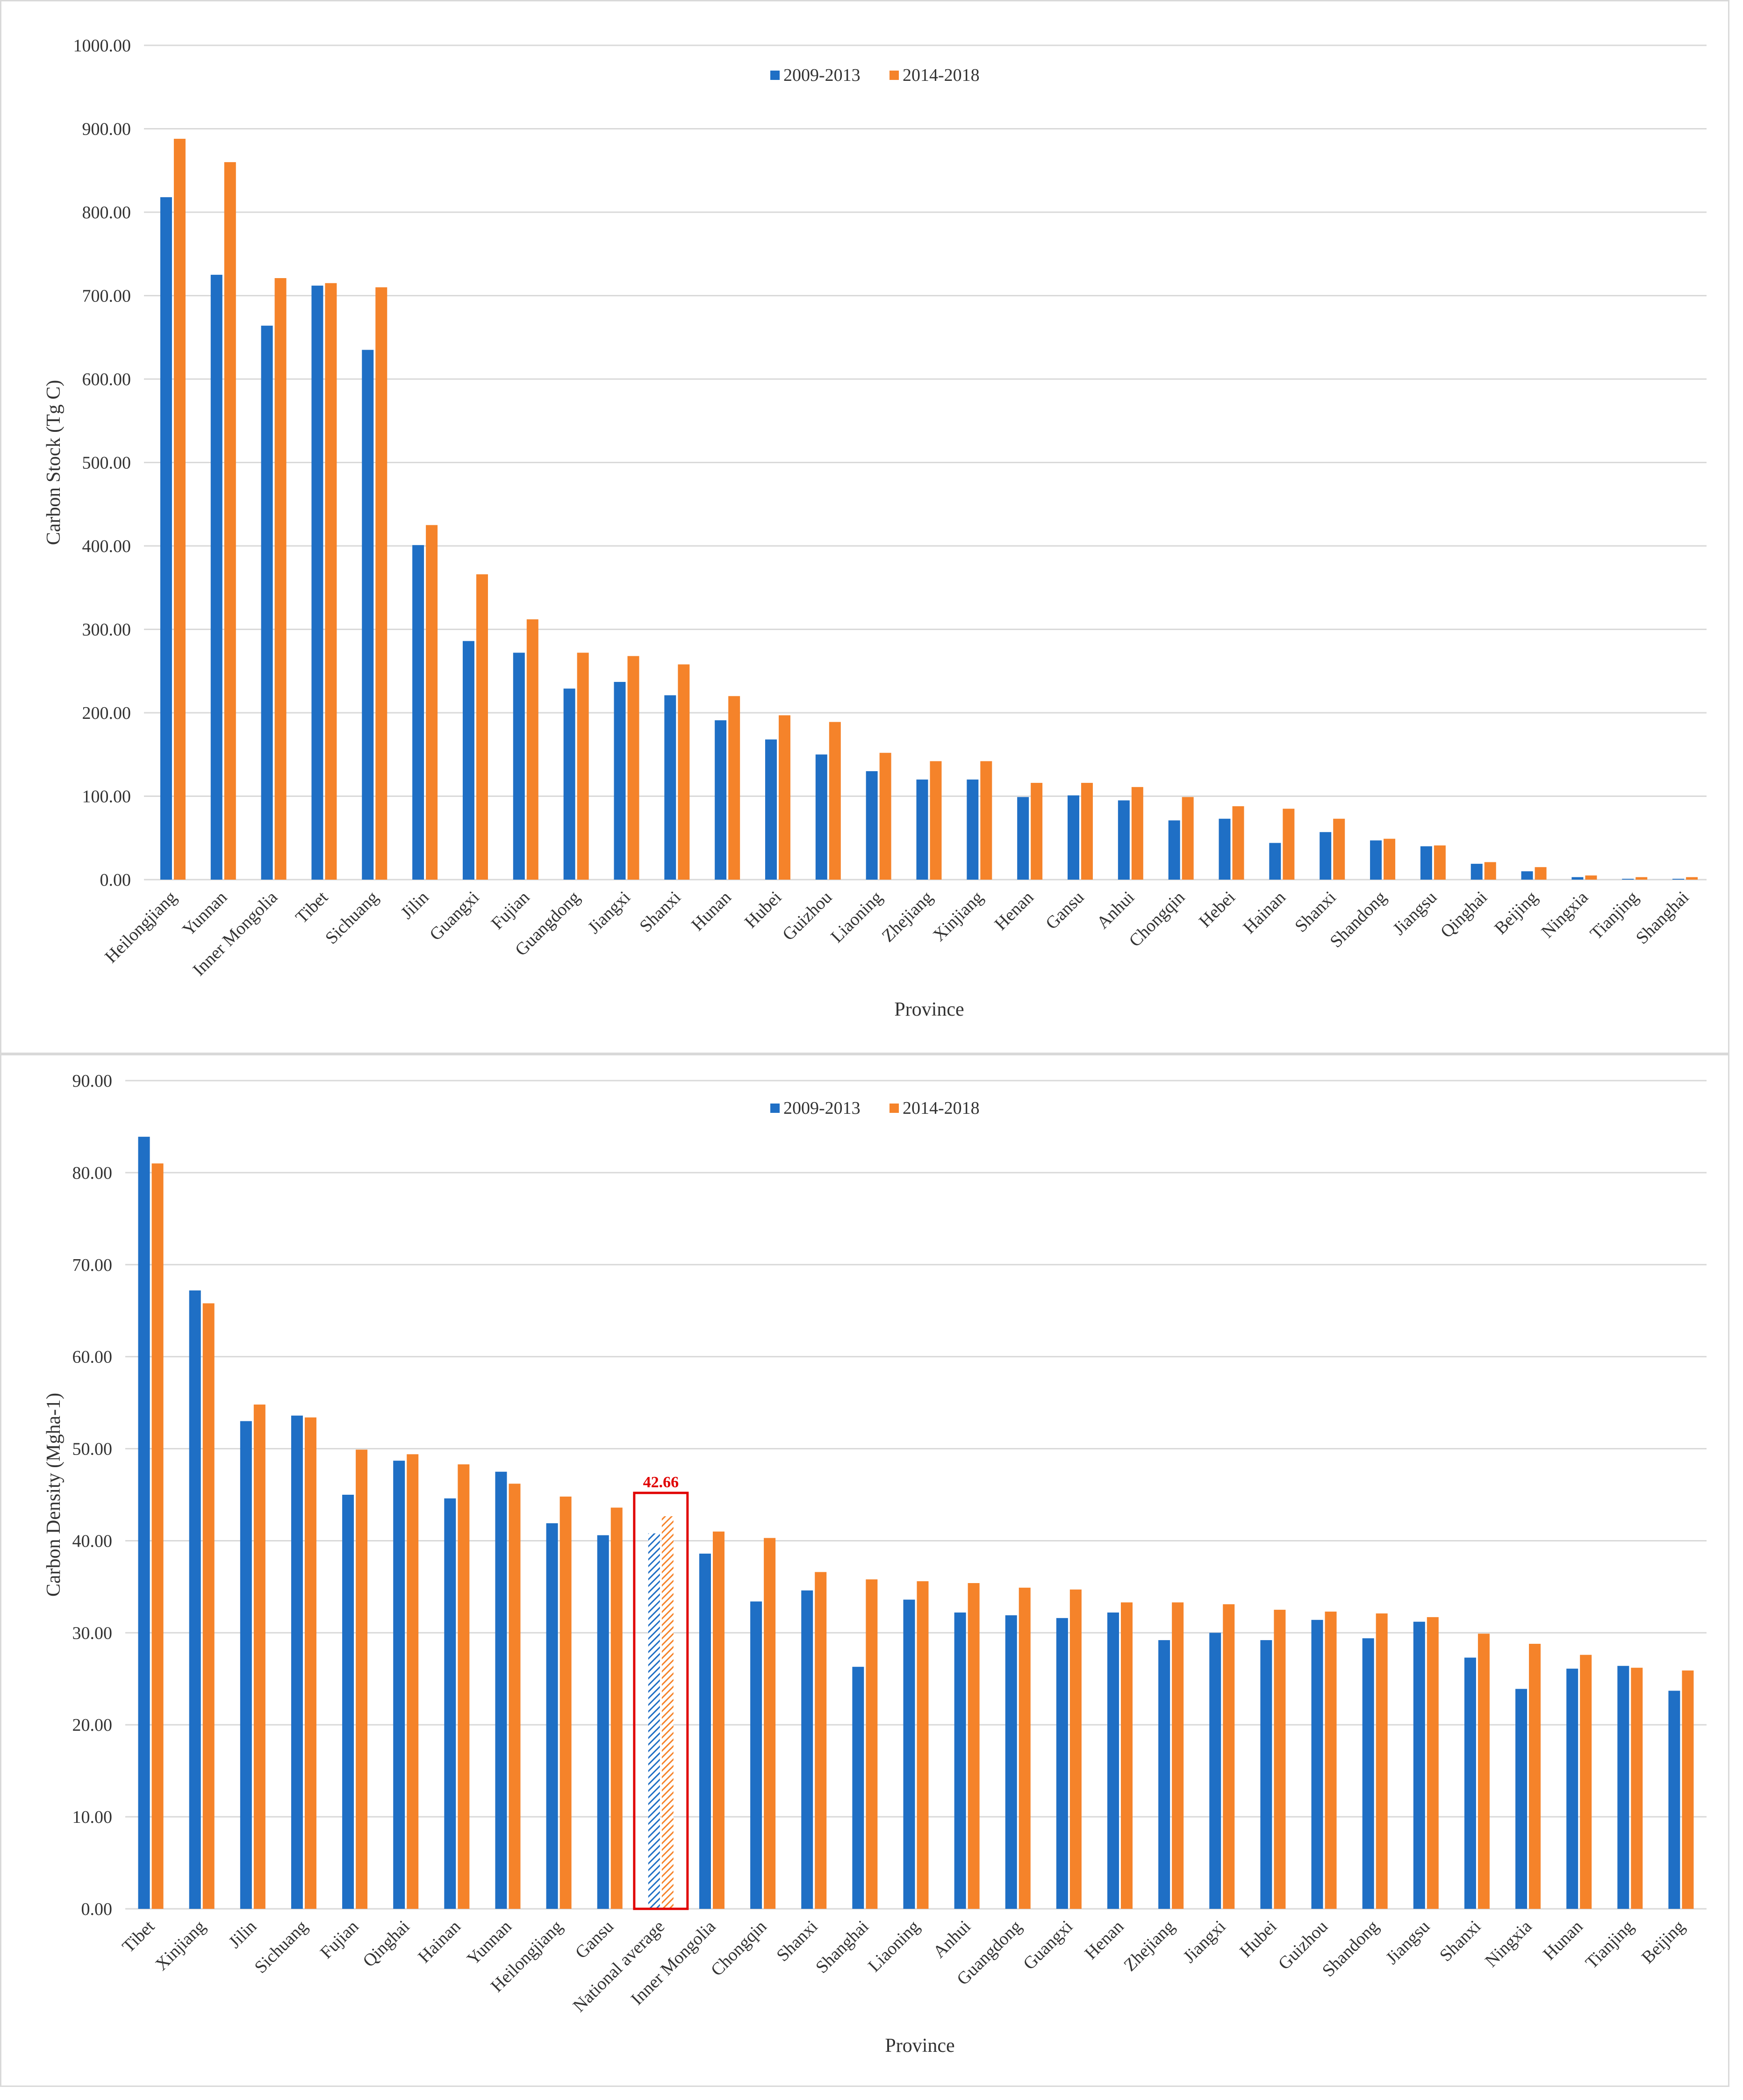 This screenshot has height=2100, width=1743. Describe the element at coordinates (908, 917) in the screenshot. I see `x-tick-label: Zhejiang` at that location.